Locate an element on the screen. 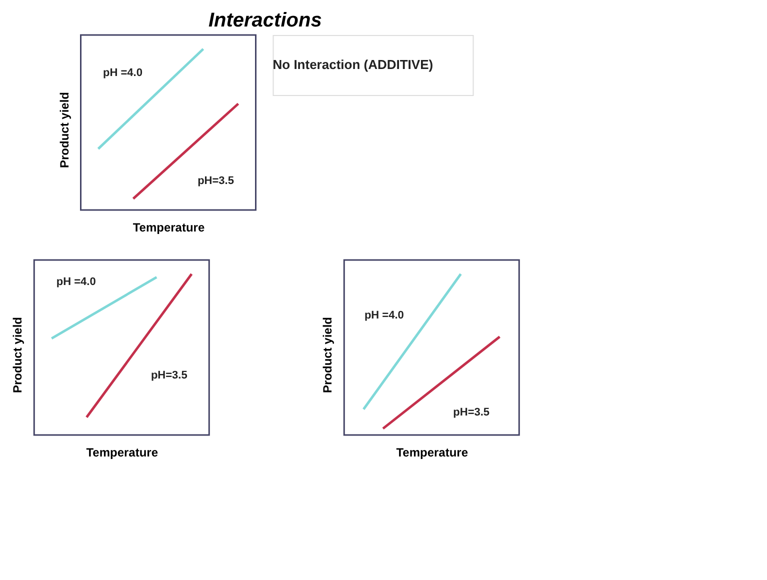 This screenshot has height=580, width=767. text: No Interaction (ADDITIVE) is located at coordinates (353, 64).